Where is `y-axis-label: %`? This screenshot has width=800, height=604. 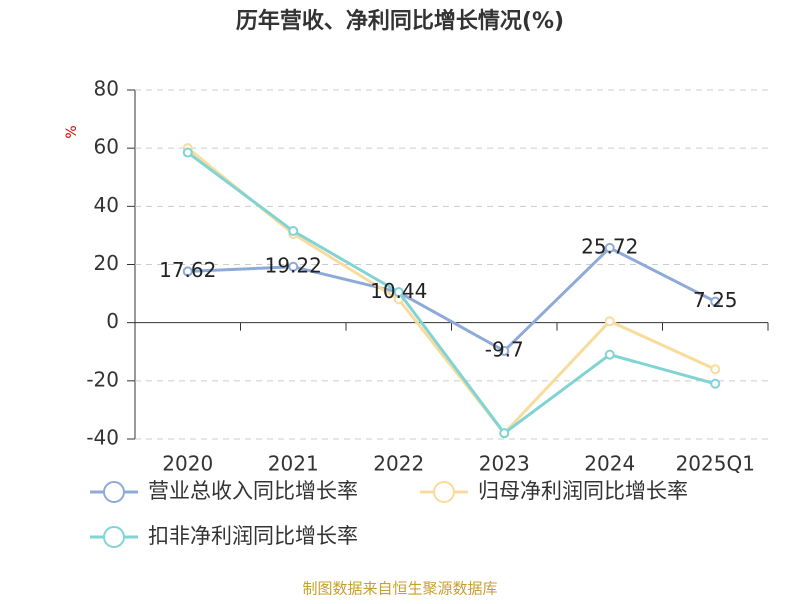
y-axis-label: % is located at coordinates (72, 131).